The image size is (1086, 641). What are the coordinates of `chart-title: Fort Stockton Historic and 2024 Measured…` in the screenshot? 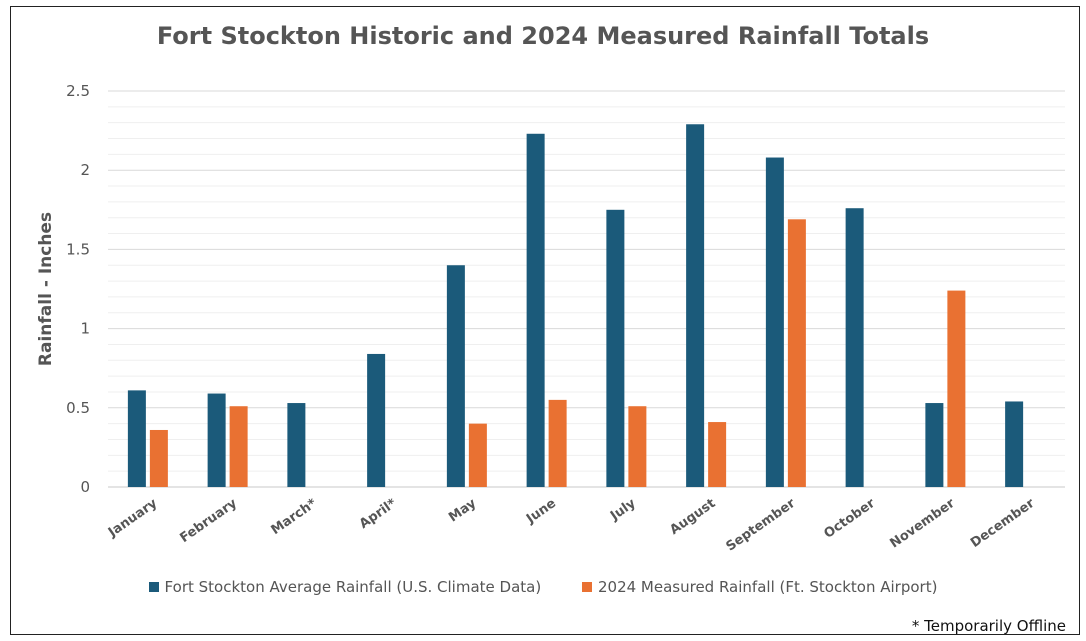 It's located at (543, 36).